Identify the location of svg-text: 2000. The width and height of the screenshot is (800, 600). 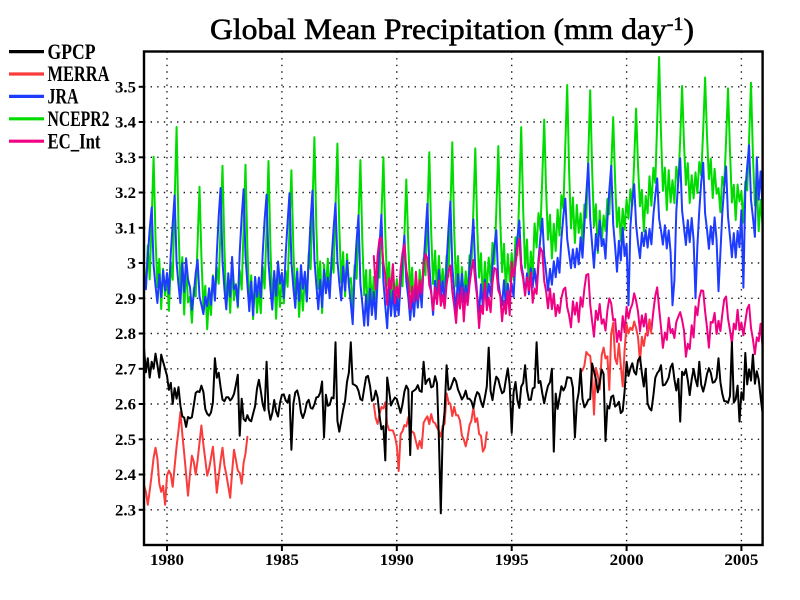
(627, 560).